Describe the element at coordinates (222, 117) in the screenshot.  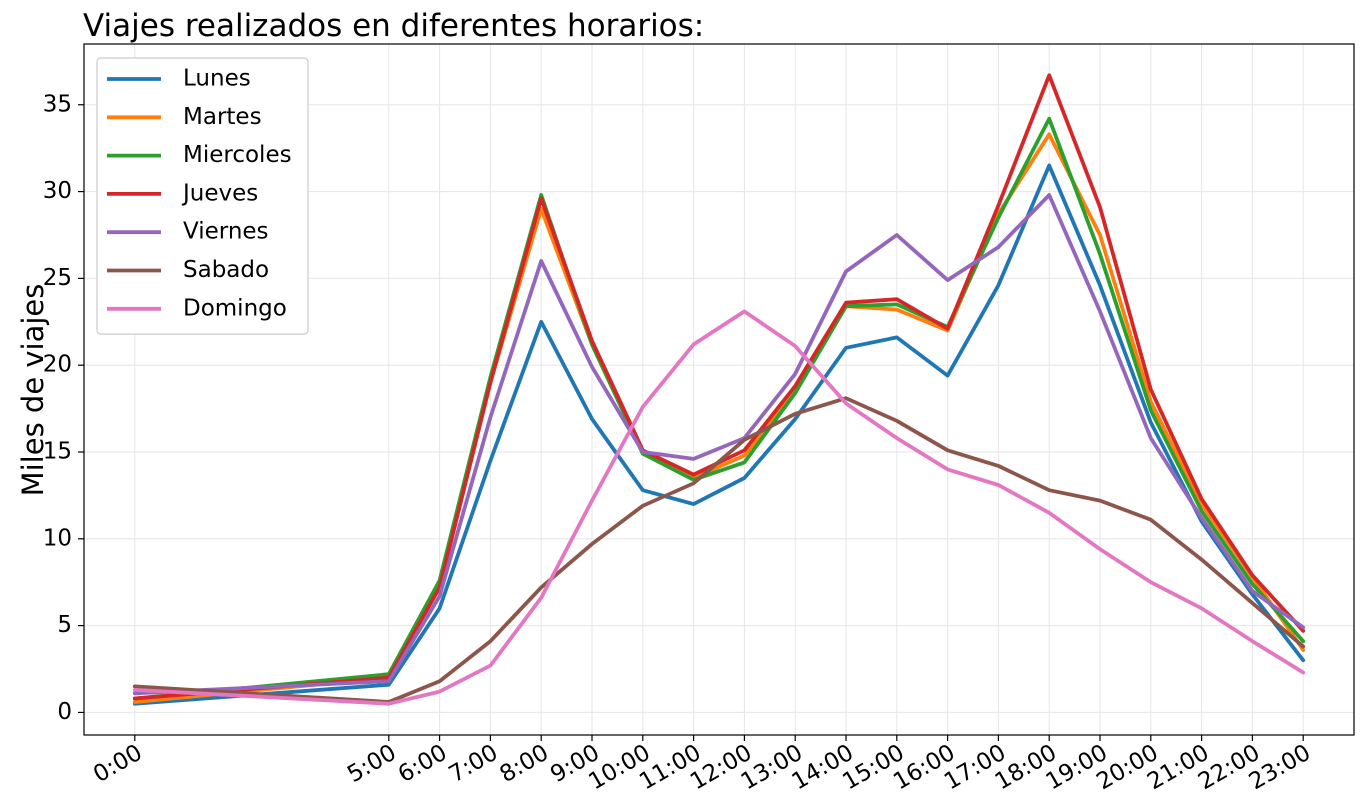
I see `legend-label: Martes` at that location.